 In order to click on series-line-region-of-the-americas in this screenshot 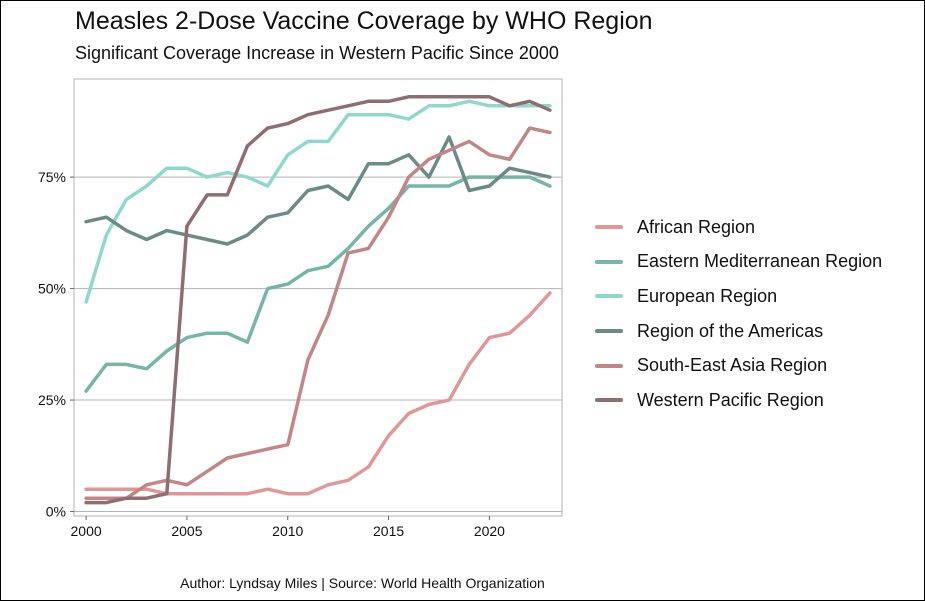, I will do `click(318, 190)`.